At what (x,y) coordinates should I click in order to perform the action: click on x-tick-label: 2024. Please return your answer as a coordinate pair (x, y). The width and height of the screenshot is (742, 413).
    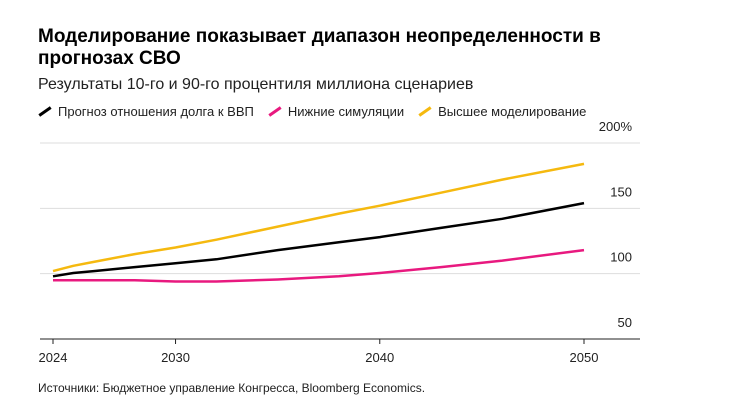
    Looking at the image, I should click on (53, 357).